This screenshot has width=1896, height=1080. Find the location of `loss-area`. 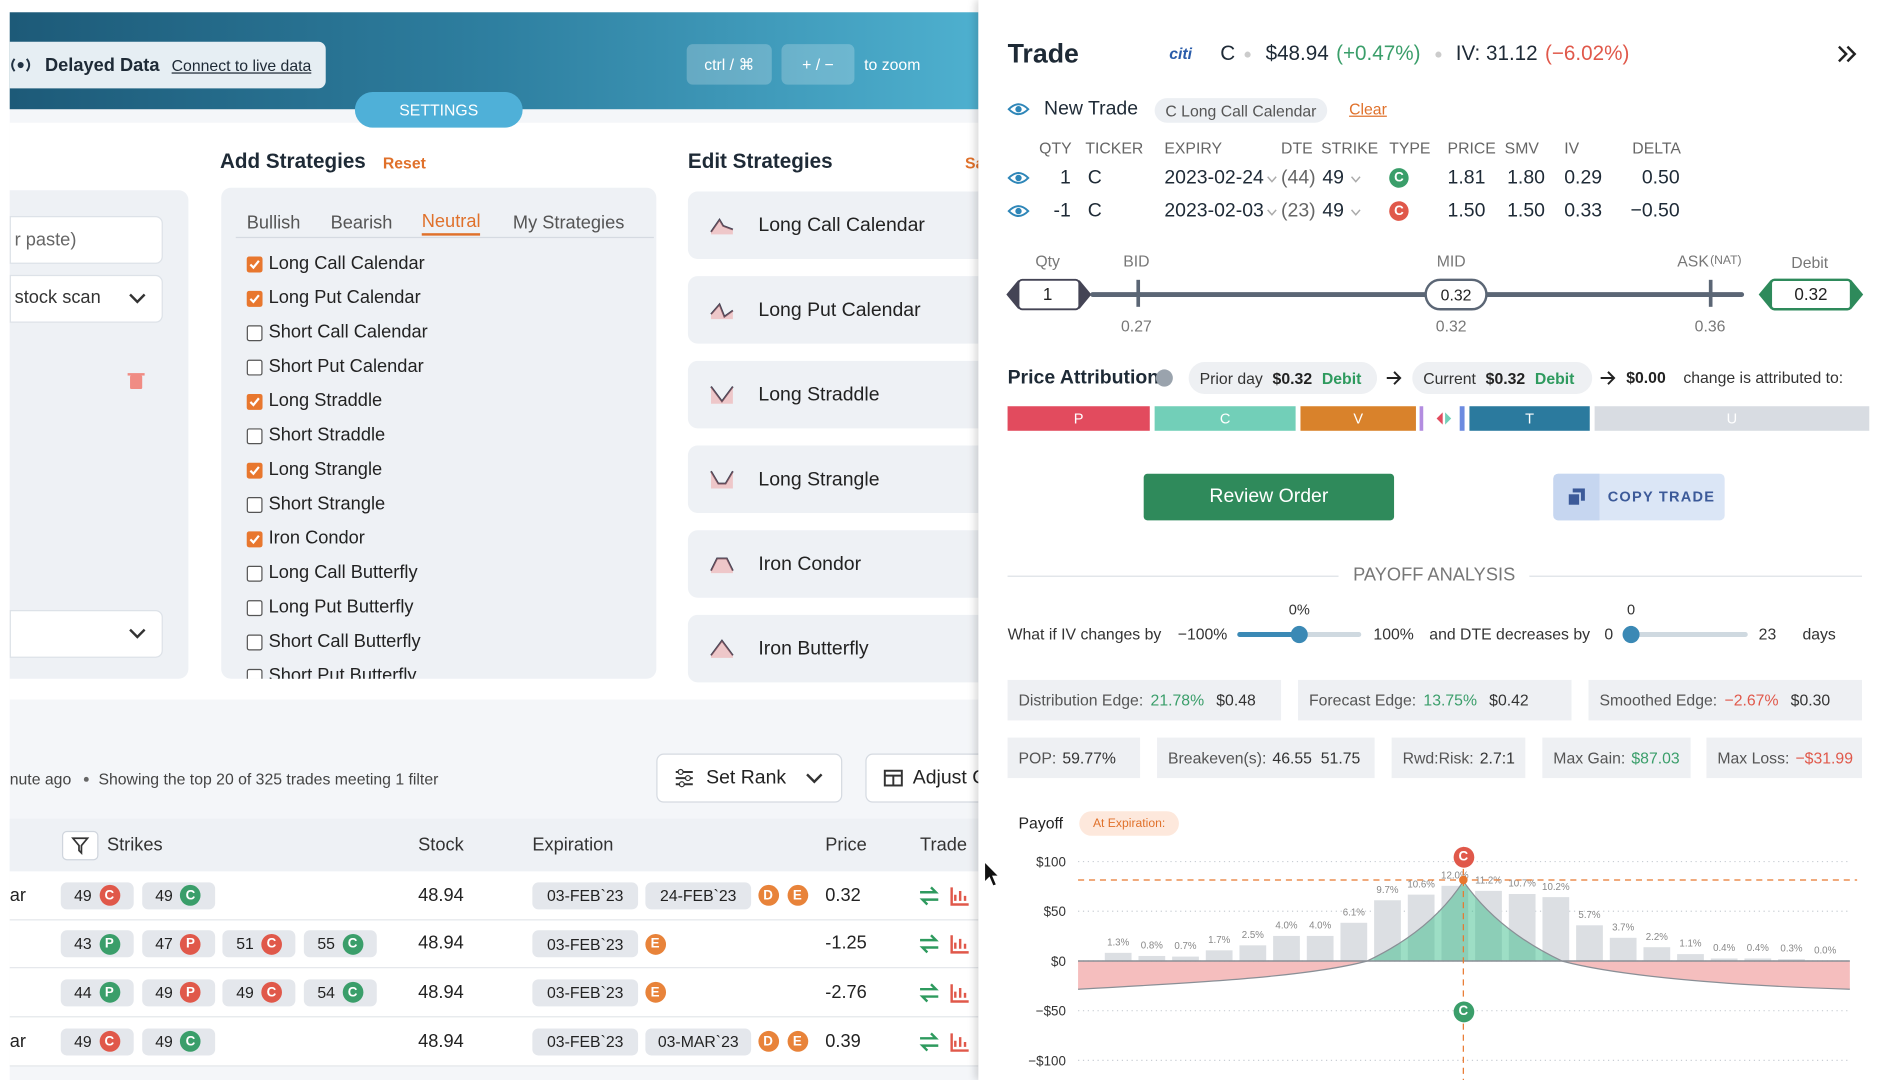

loss-area is located at coordinates (1464, 975).